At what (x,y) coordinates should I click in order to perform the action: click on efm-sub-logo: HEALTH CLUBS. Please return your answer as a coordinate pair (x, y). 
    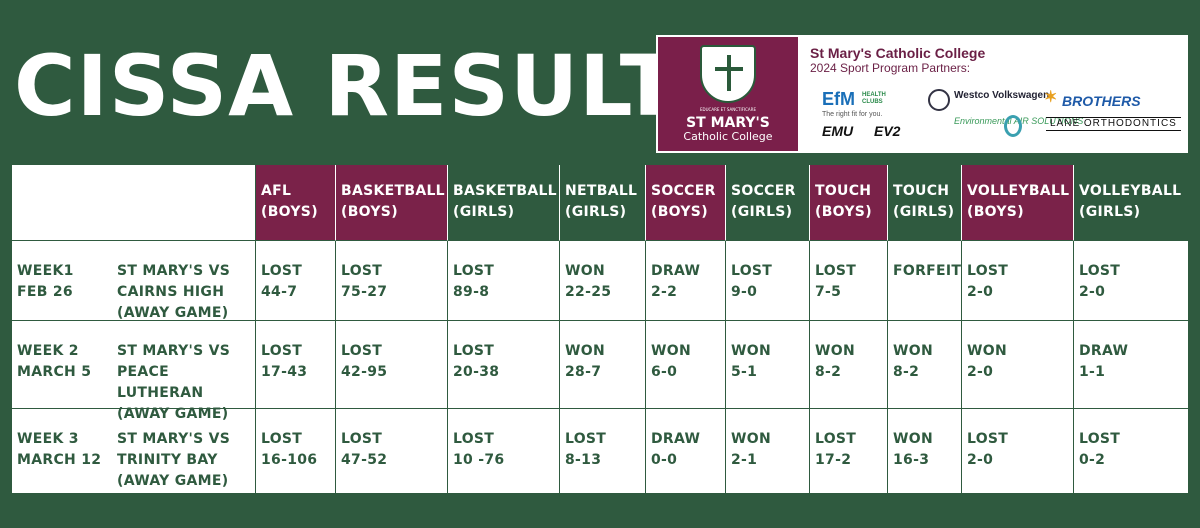
    Looking at the image, I should click on (874, 98).